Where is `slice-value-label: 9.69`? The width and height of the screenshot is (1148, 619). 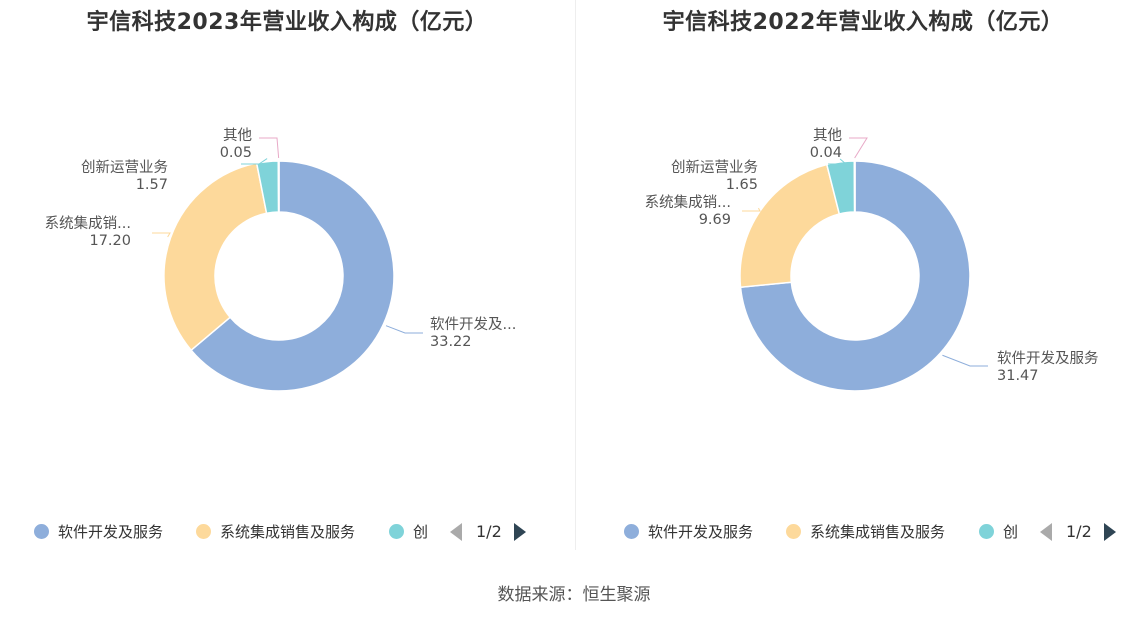
slice-value-label: 9.69 is located at coordinates (715, 220).